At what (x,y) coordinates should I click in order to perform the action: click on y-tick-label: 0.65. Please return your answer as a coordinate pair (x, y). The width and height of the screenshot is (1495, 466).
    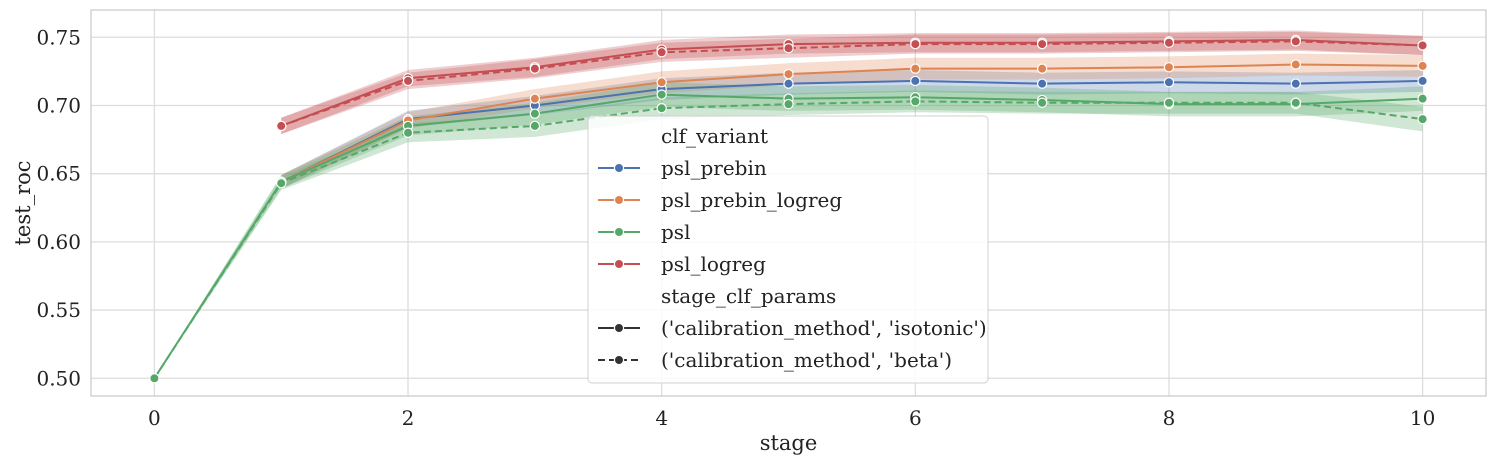
    Looking at the image, I should click on (58, 174).